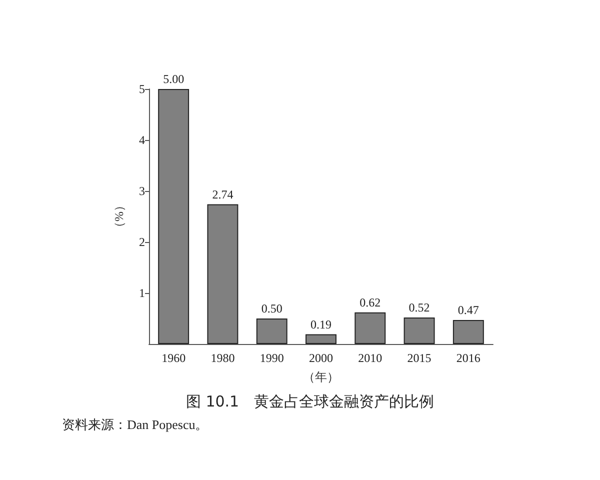 This screenshot has width=600, height=480. I want to click on text: 资料来源：Dan Popescu。, so click(135, 424).